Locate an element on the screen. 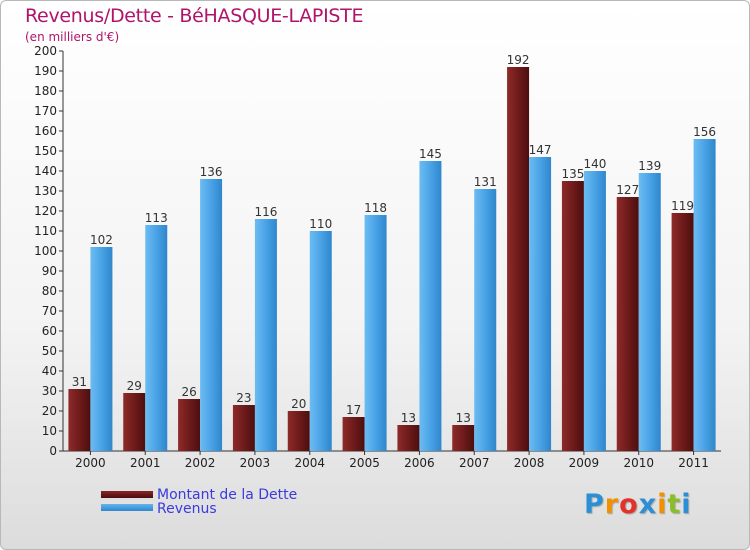 This screenshot has width=750, height=550. data-label-revenus: 145 is located at coordinates (430, 154).